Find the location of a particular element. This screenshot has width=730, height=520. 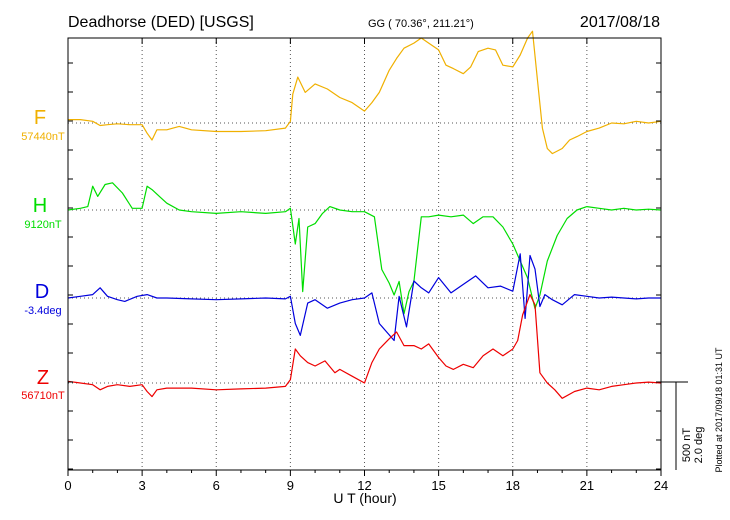

x-tick-label: 18 is located at coordinates (513, 485).